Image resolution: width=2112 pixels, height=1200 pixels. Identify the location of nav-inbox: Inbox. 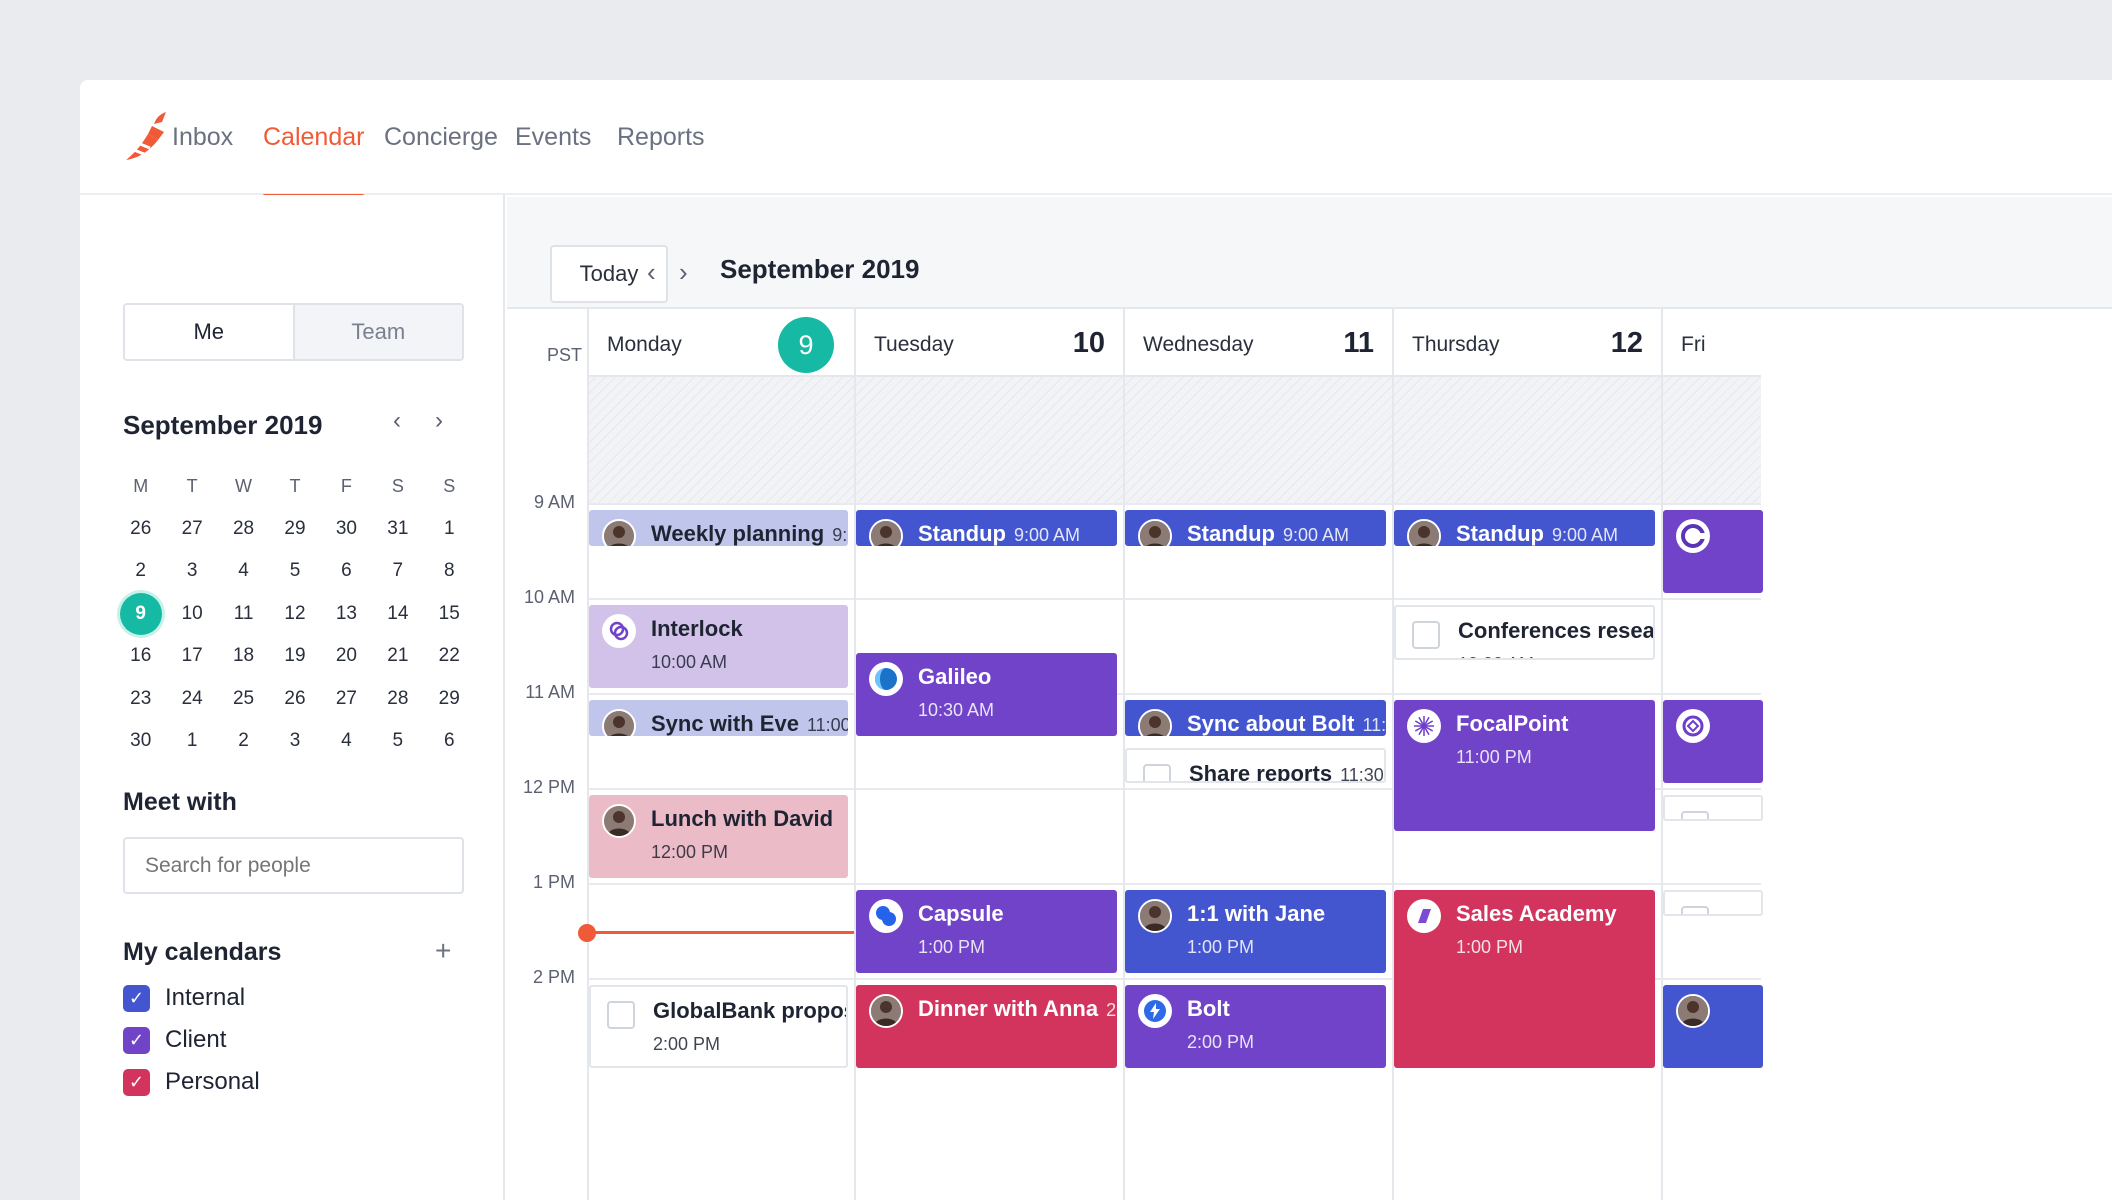
(203, 137).